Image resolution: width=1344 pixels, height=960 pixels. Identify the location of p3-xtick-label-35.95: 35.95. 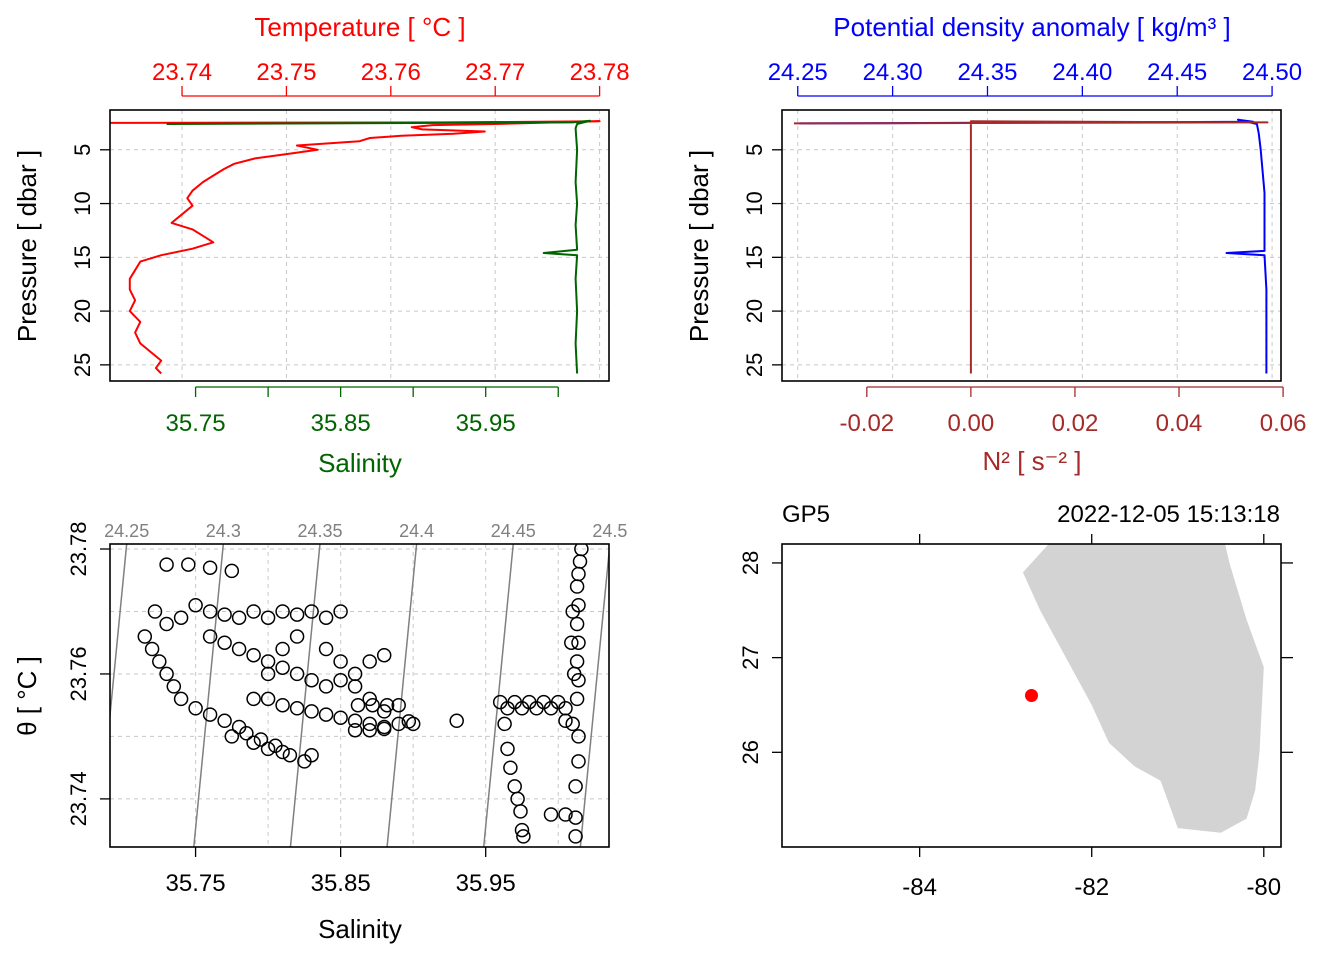
(486, 883).